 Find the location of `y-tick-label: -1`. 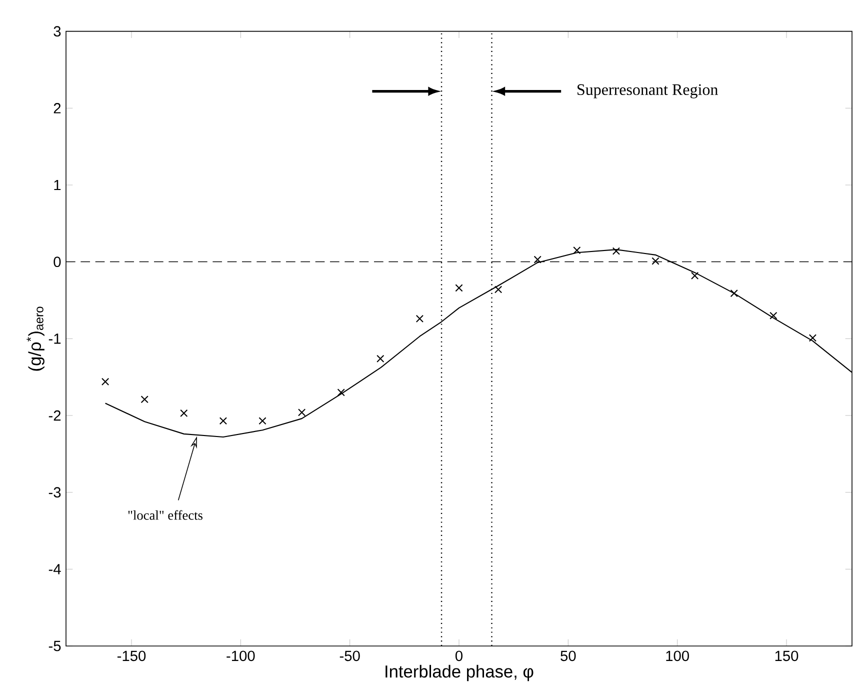

y-tick-label: -1 is located at coordinates (54, 339).